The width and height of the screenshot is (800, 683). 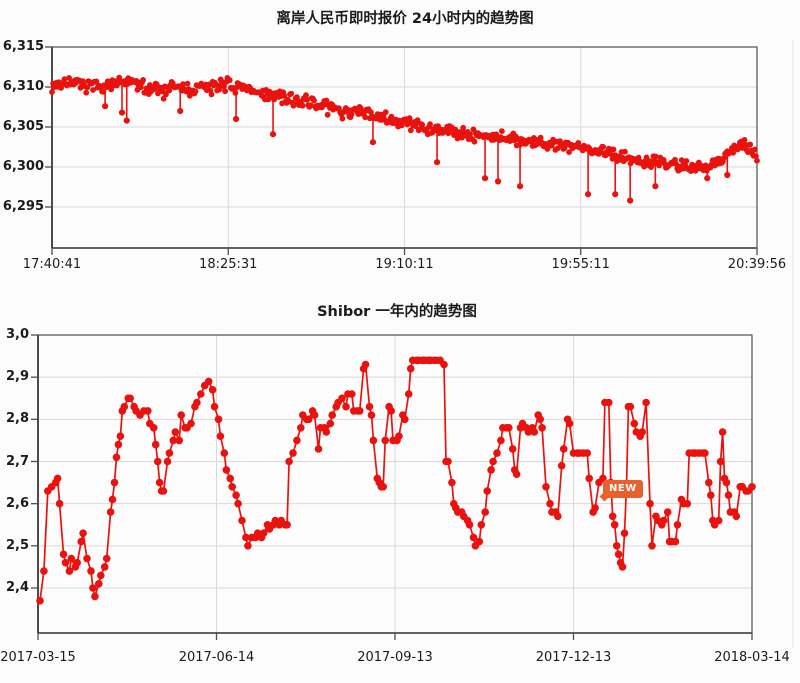 I want to click on chart1-x-tick-label: 17:40:41, so click(x=52, y=264).